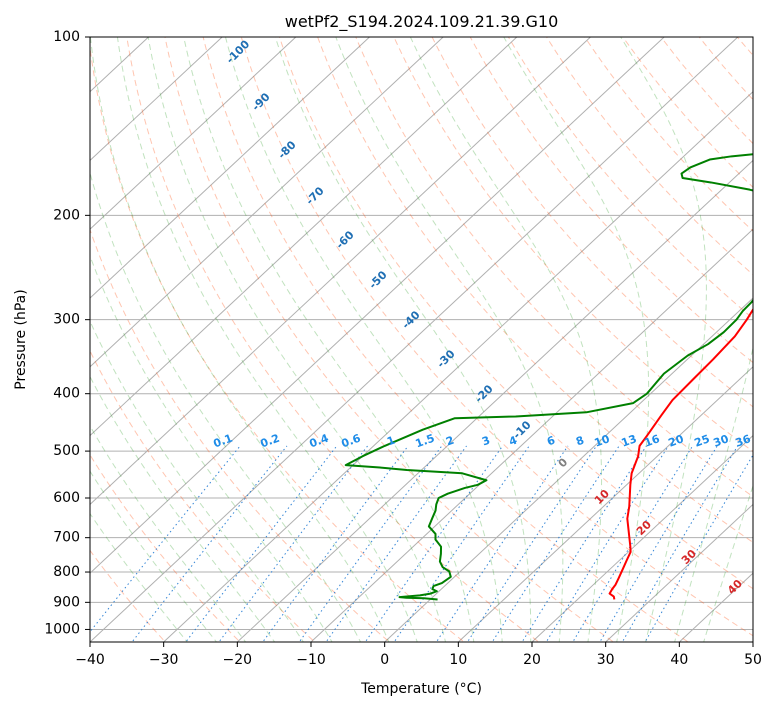 The image size is (775, 708). What do you see at coordinates (66, 320) in the screenshot?
I see `y-tick-label: 300` at bounding box center [66, 320].